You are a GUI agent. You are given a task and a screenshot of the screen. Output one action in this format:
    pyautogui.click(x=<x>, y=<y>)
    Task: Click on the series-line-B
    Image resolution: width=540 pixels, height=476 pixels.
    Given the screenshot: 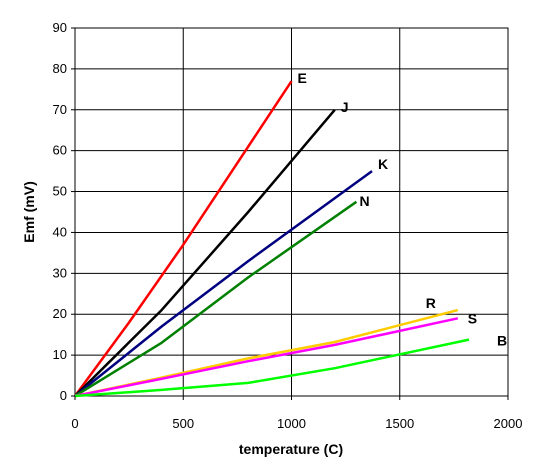 What is the action you would take?
    pyautogui.click(x=272, y=368)
    